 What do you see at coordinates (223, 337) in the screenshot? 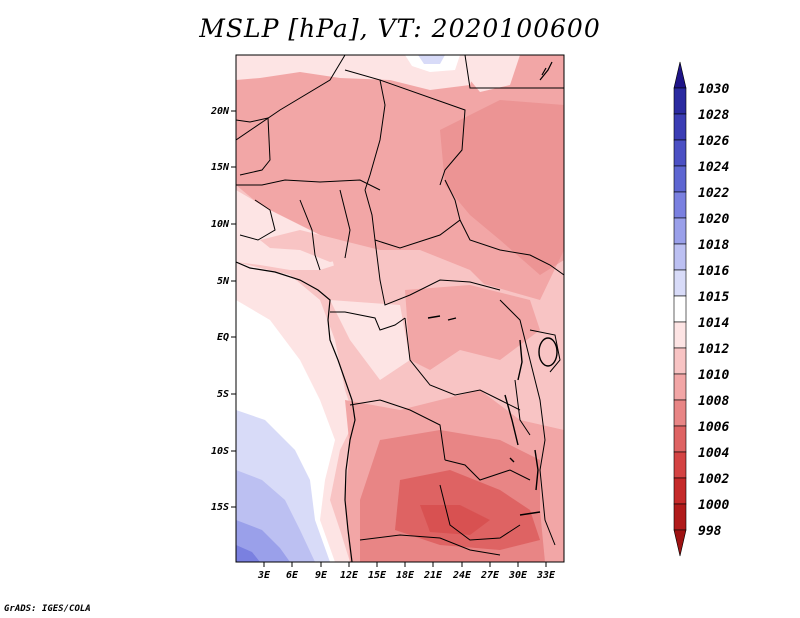
I see `lat-label: EQ` at bounding box center [223, 337].